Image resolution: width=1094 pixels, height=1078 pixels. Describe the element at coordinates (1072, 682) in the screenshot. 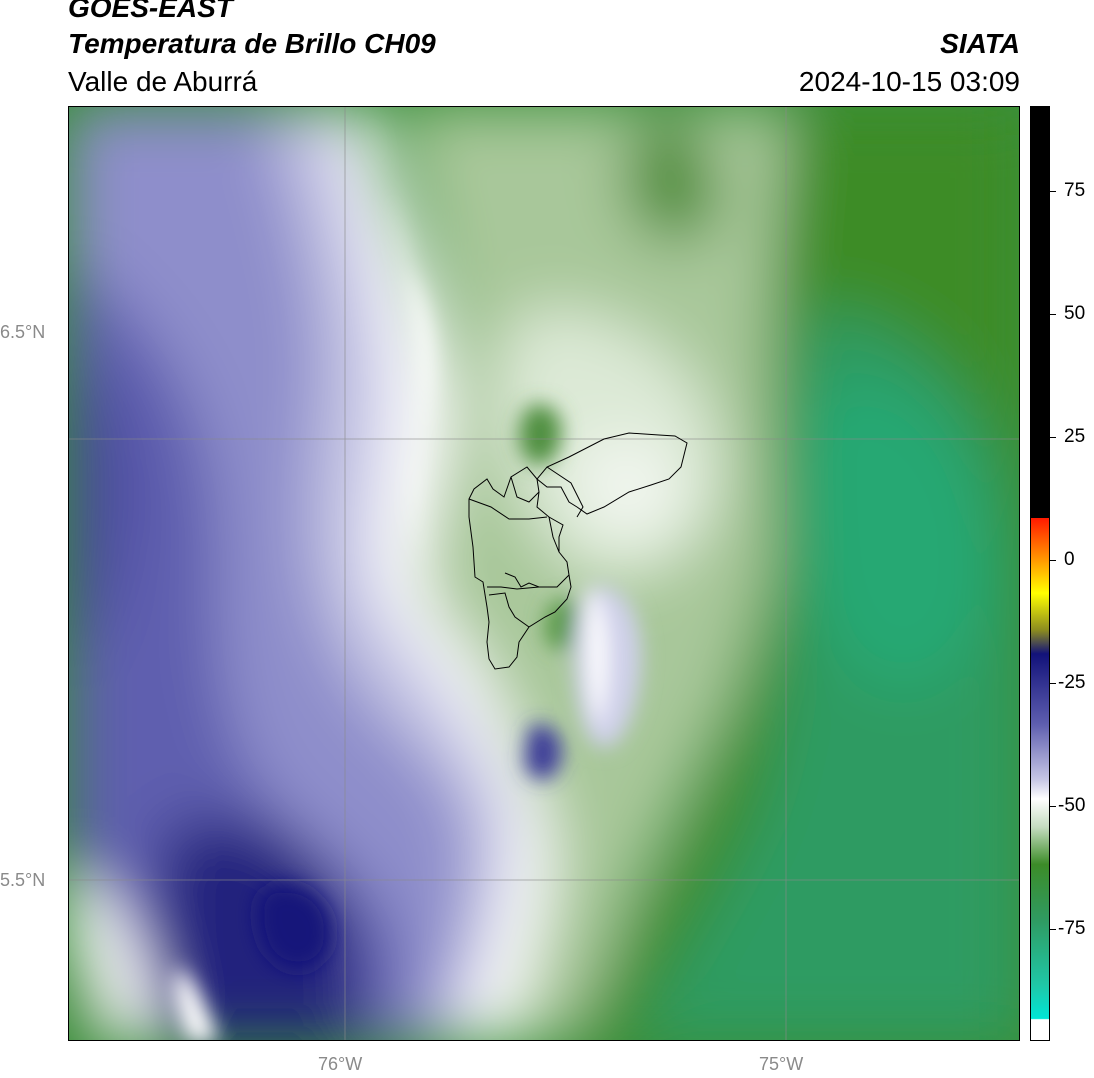

I see `colorbar-label-minus-25: -25` at that location.